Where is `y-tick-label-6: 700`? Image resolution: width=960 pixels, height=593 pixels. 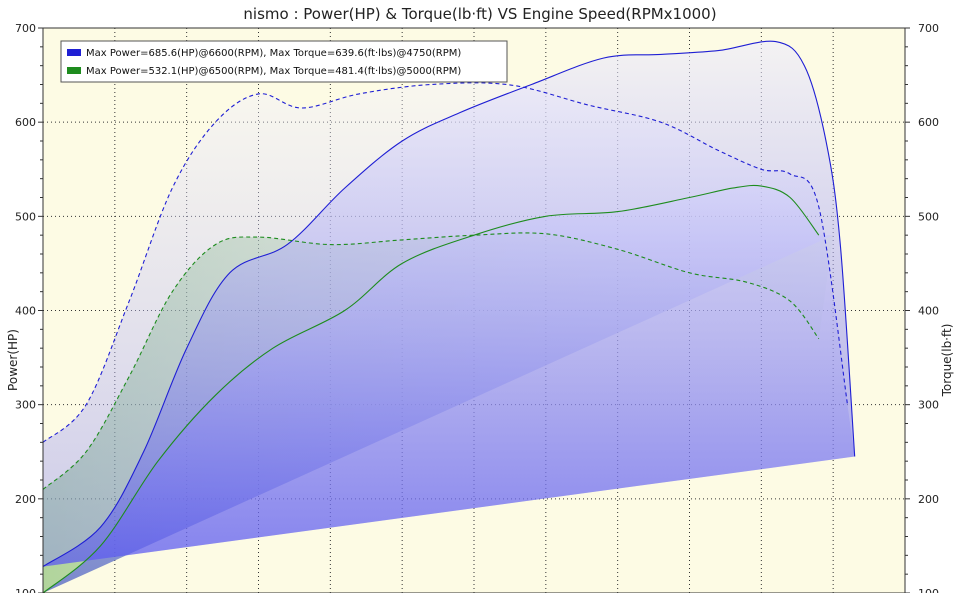
y-tick-label-6: 700 is located at coordinates (25, 28).